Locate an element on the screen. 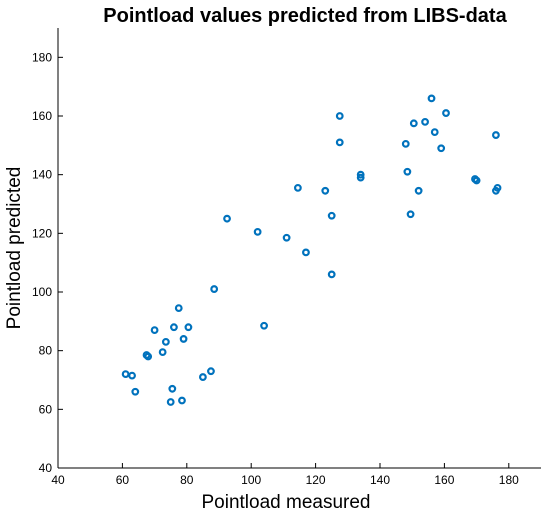 Image resolution: width=550 pixels, height=515 pixels. x-axis-label: Pointload measured is located at coordinates (286, 502).